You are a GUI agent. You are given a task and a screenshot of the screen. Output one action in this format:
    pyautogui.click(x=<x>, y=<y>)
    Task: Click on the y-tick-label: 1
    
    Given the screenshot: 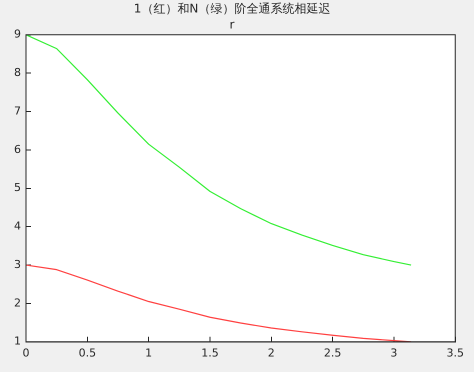 What is the action you would take?
    pyautogui.click(x=17, y=341)
    